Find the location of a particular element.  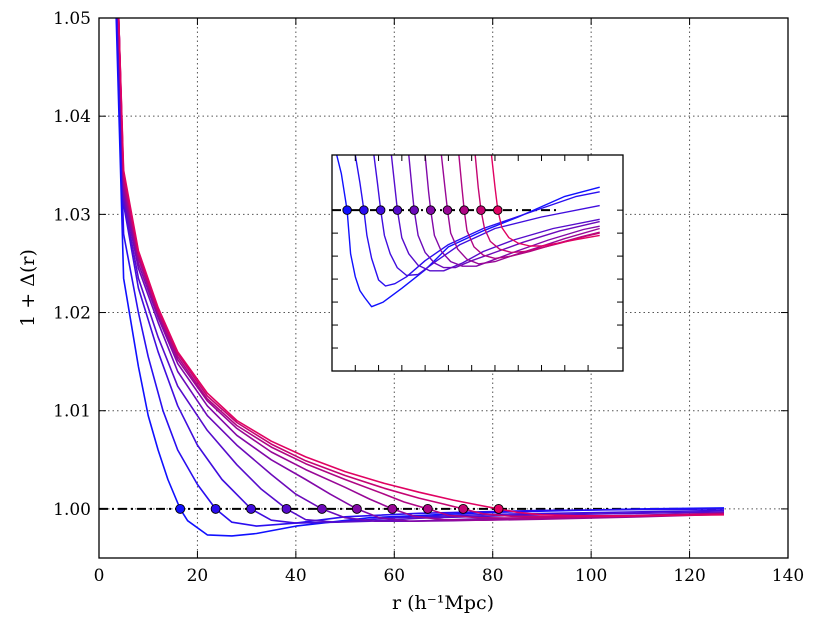

x-tick-label: 120 is located at coordinates (689, 576).